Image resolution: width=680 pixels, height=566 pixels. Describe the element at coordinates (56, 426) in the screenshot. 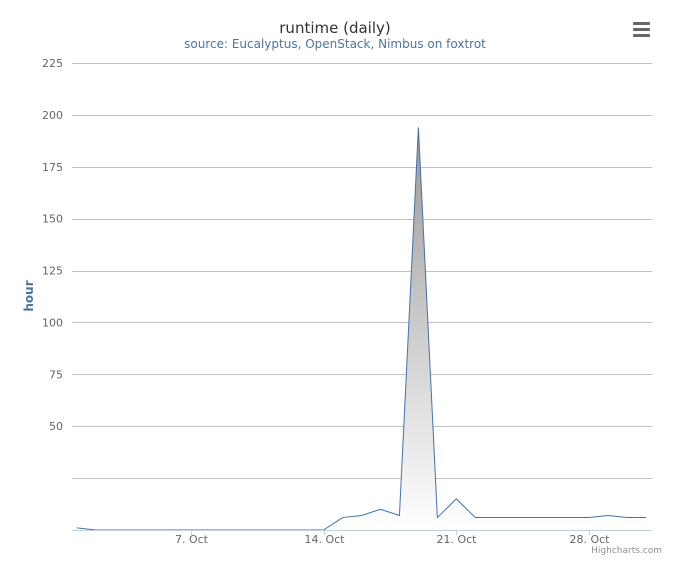

I see `y-tick-label-50: 50` at that location.